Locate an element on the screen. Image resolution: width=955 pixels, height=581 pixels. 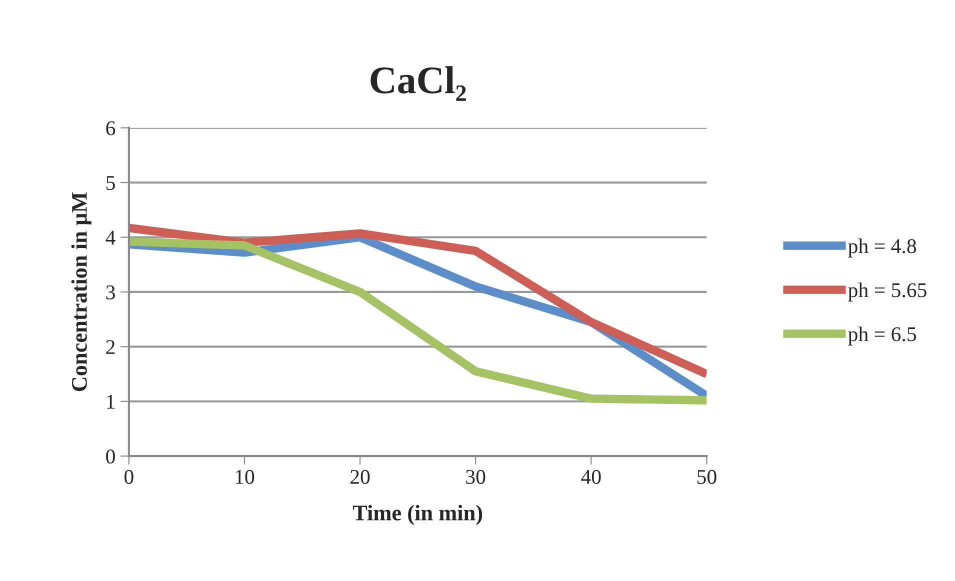
x-tick-label: 10 is located at coordinates (245, 477).